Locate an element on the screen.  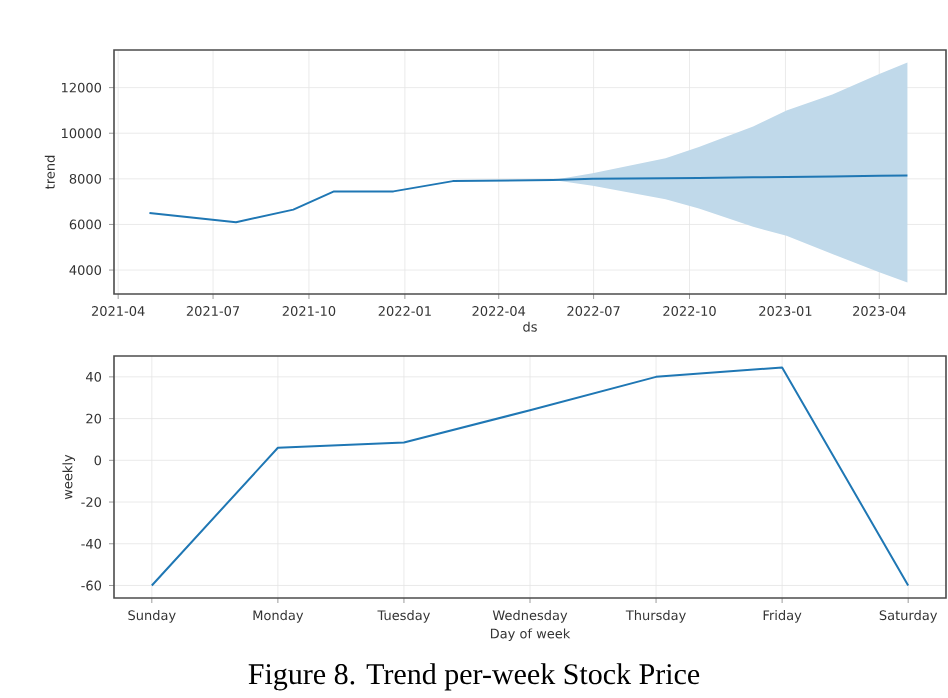
line-series is located at coordinates (528, 199).